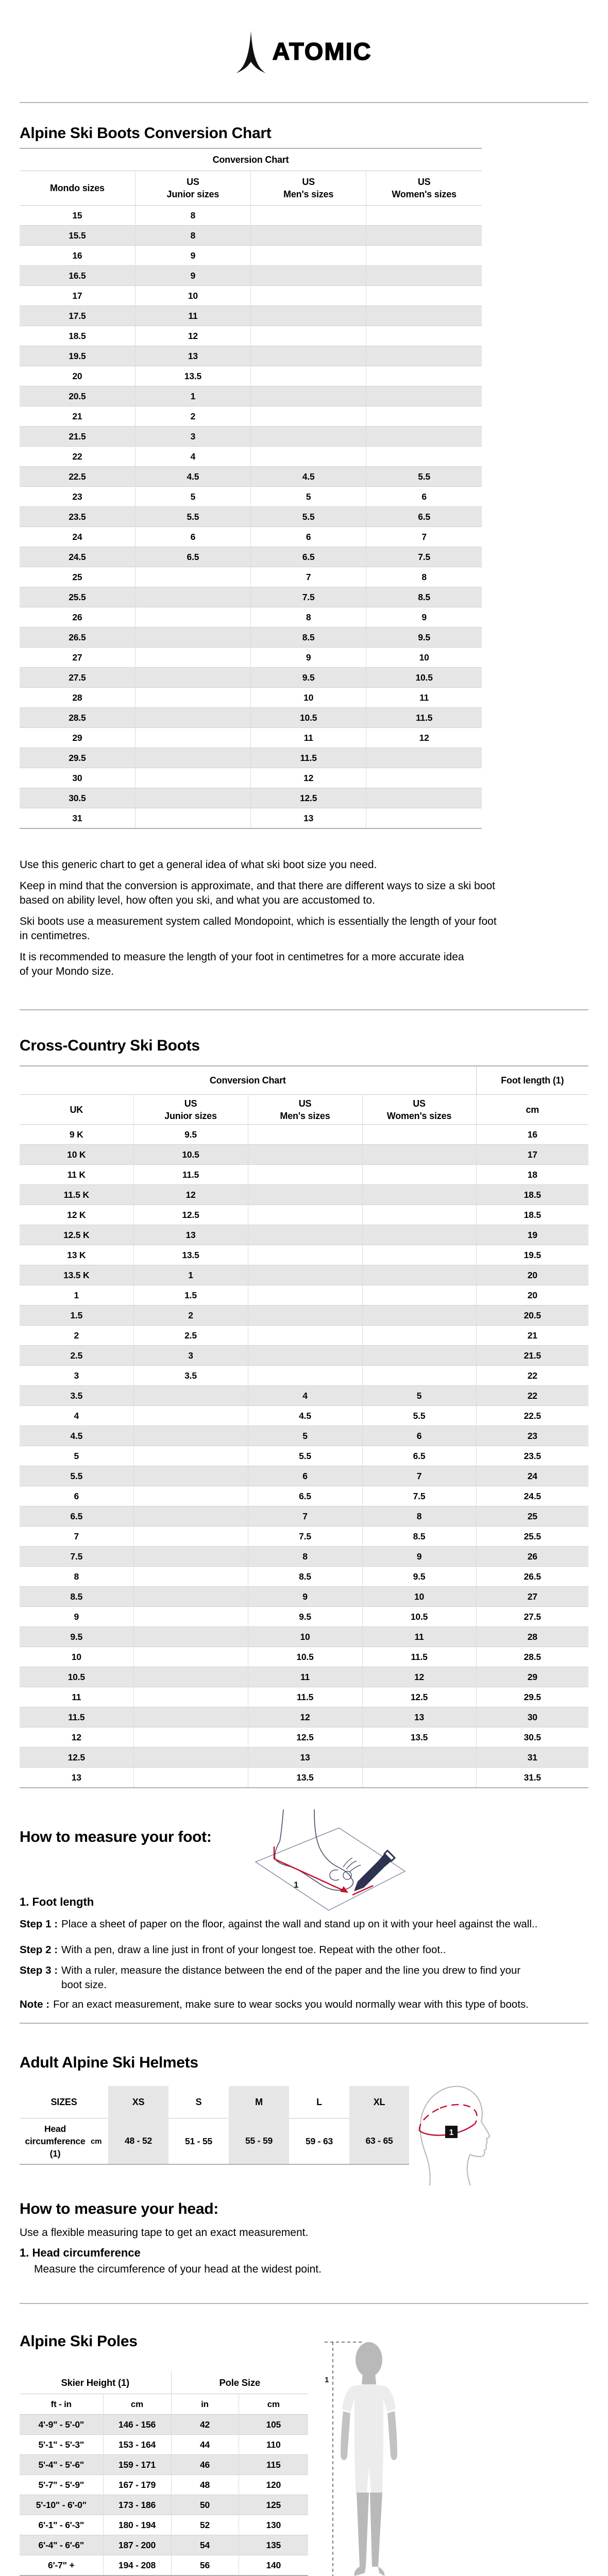 This screenshot has width=608, height=2576. Describe the element at coordinates (273, 2545) in the screenshot. I see `table-cell: 135` at that location.